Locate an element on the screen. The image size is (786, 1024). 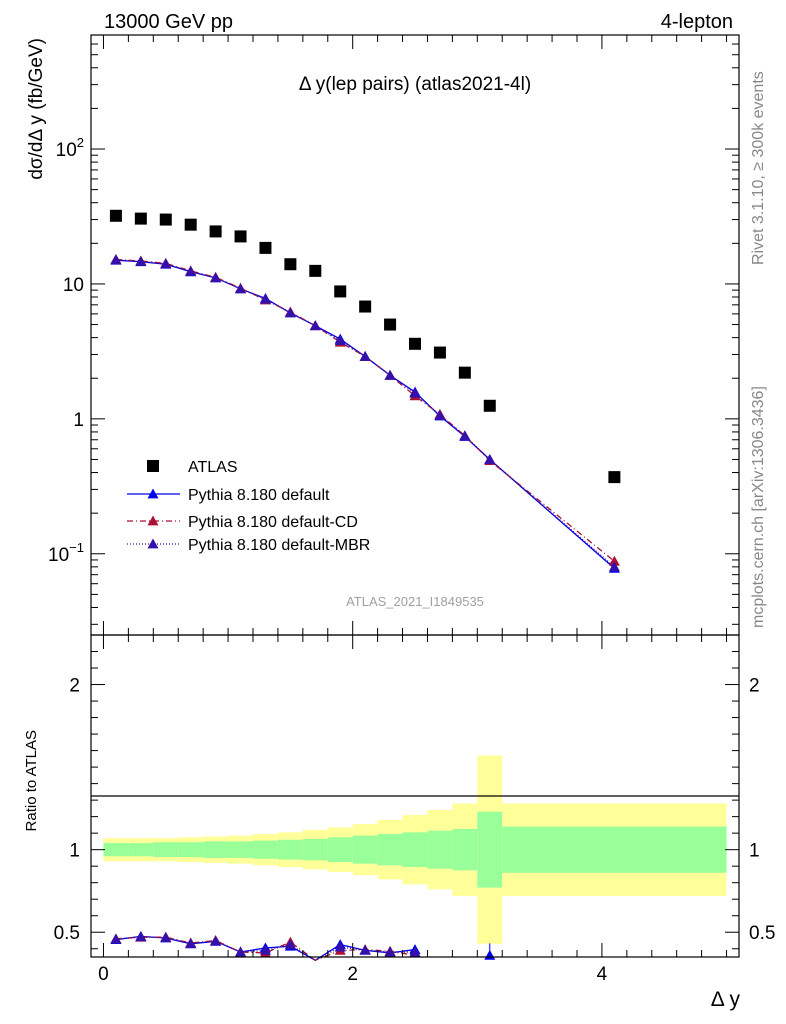
legend-label: Pythia 8.180 default is located at coordinates (259, 495).